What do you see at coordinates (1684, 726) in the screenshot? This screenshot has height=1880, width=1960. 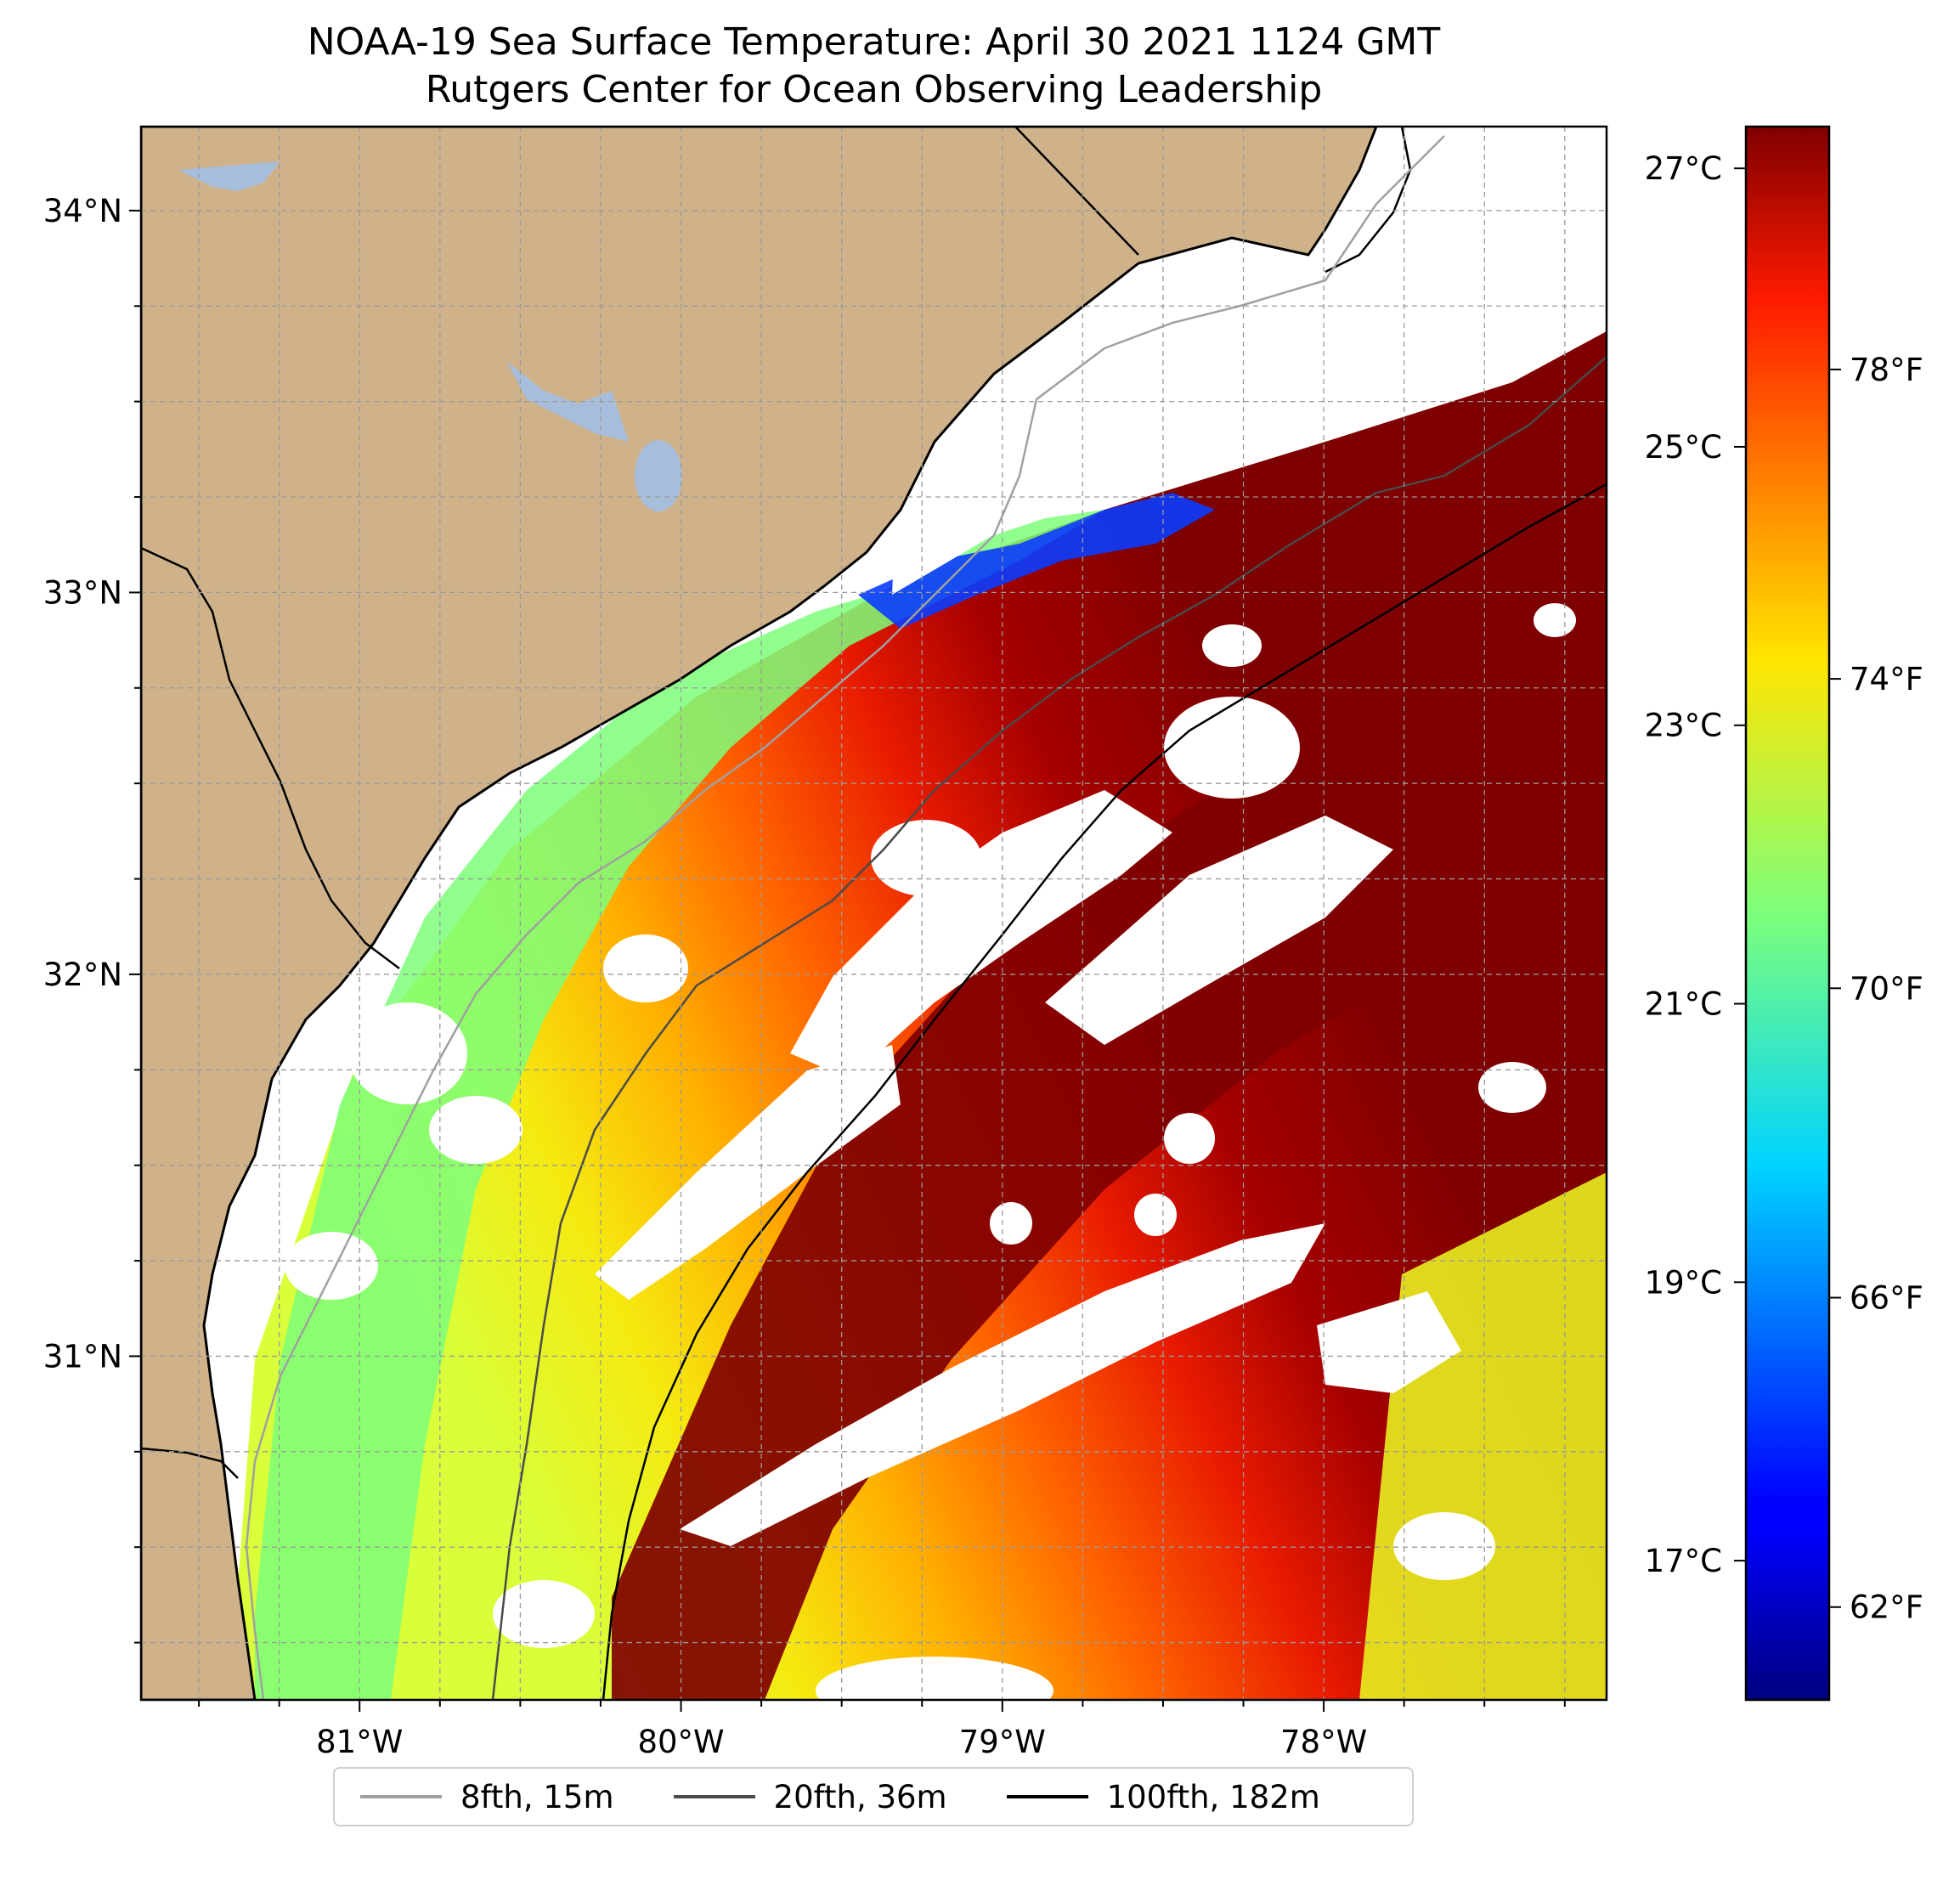 I see `celsius-tick-label: 23°C` at bounding box center [1684, 726].